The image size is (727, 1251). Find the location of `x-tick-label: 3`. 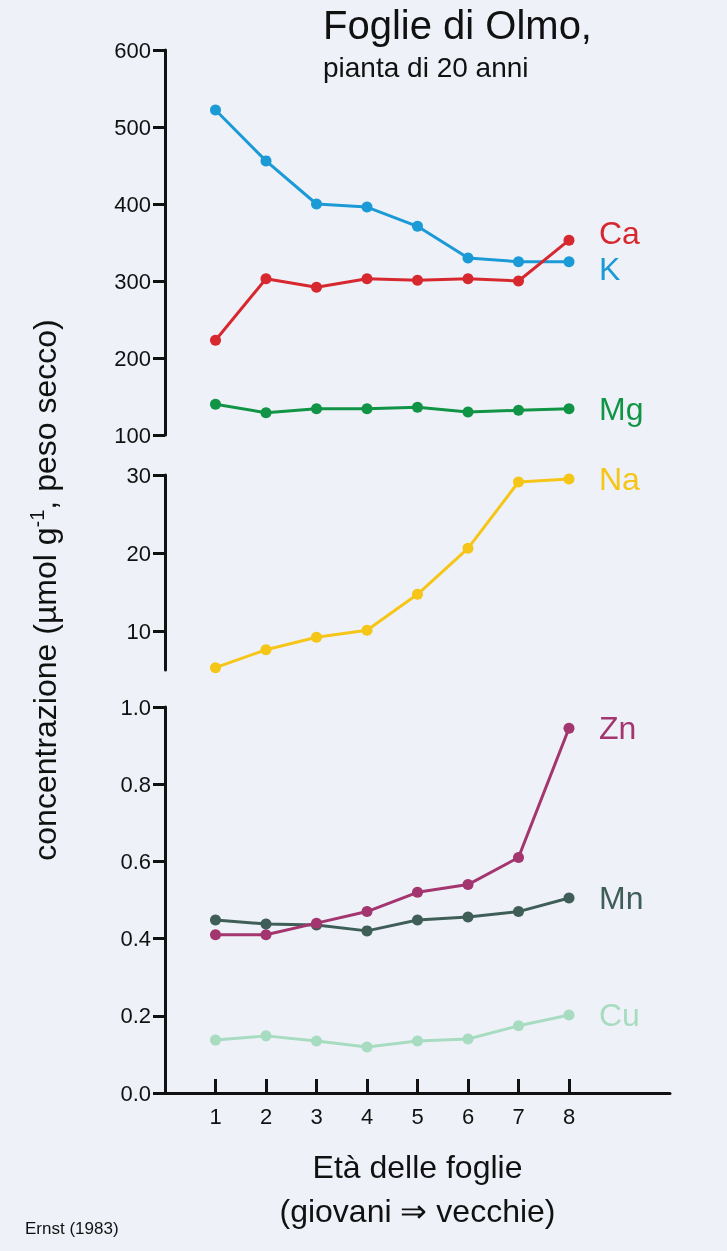

x-tick-label: 3 is located at coordinates (316, 1116).